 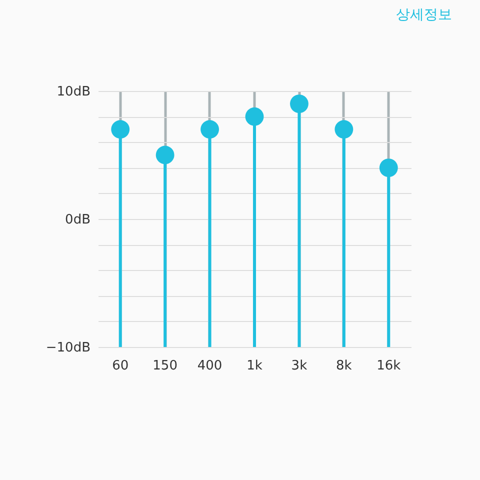 I want to click on x-tick-label: 3k, so click(x=299, y=366).